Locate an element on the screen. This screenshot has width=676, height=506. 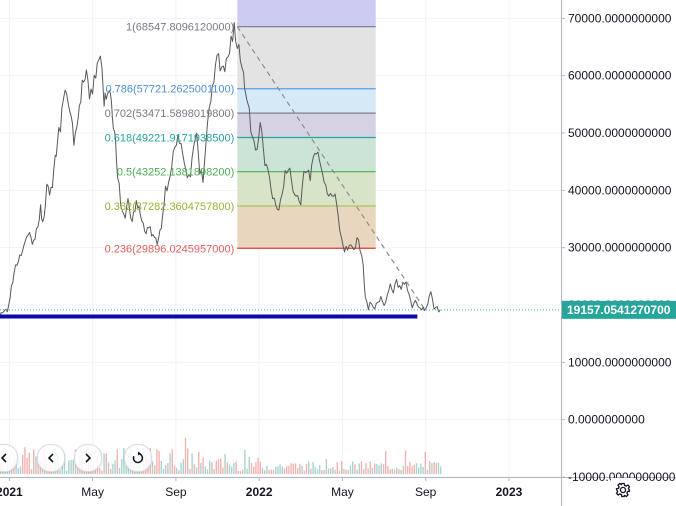
fib-level-label: 0.618(49221.9171938500) is located at coordinates (170, 138).